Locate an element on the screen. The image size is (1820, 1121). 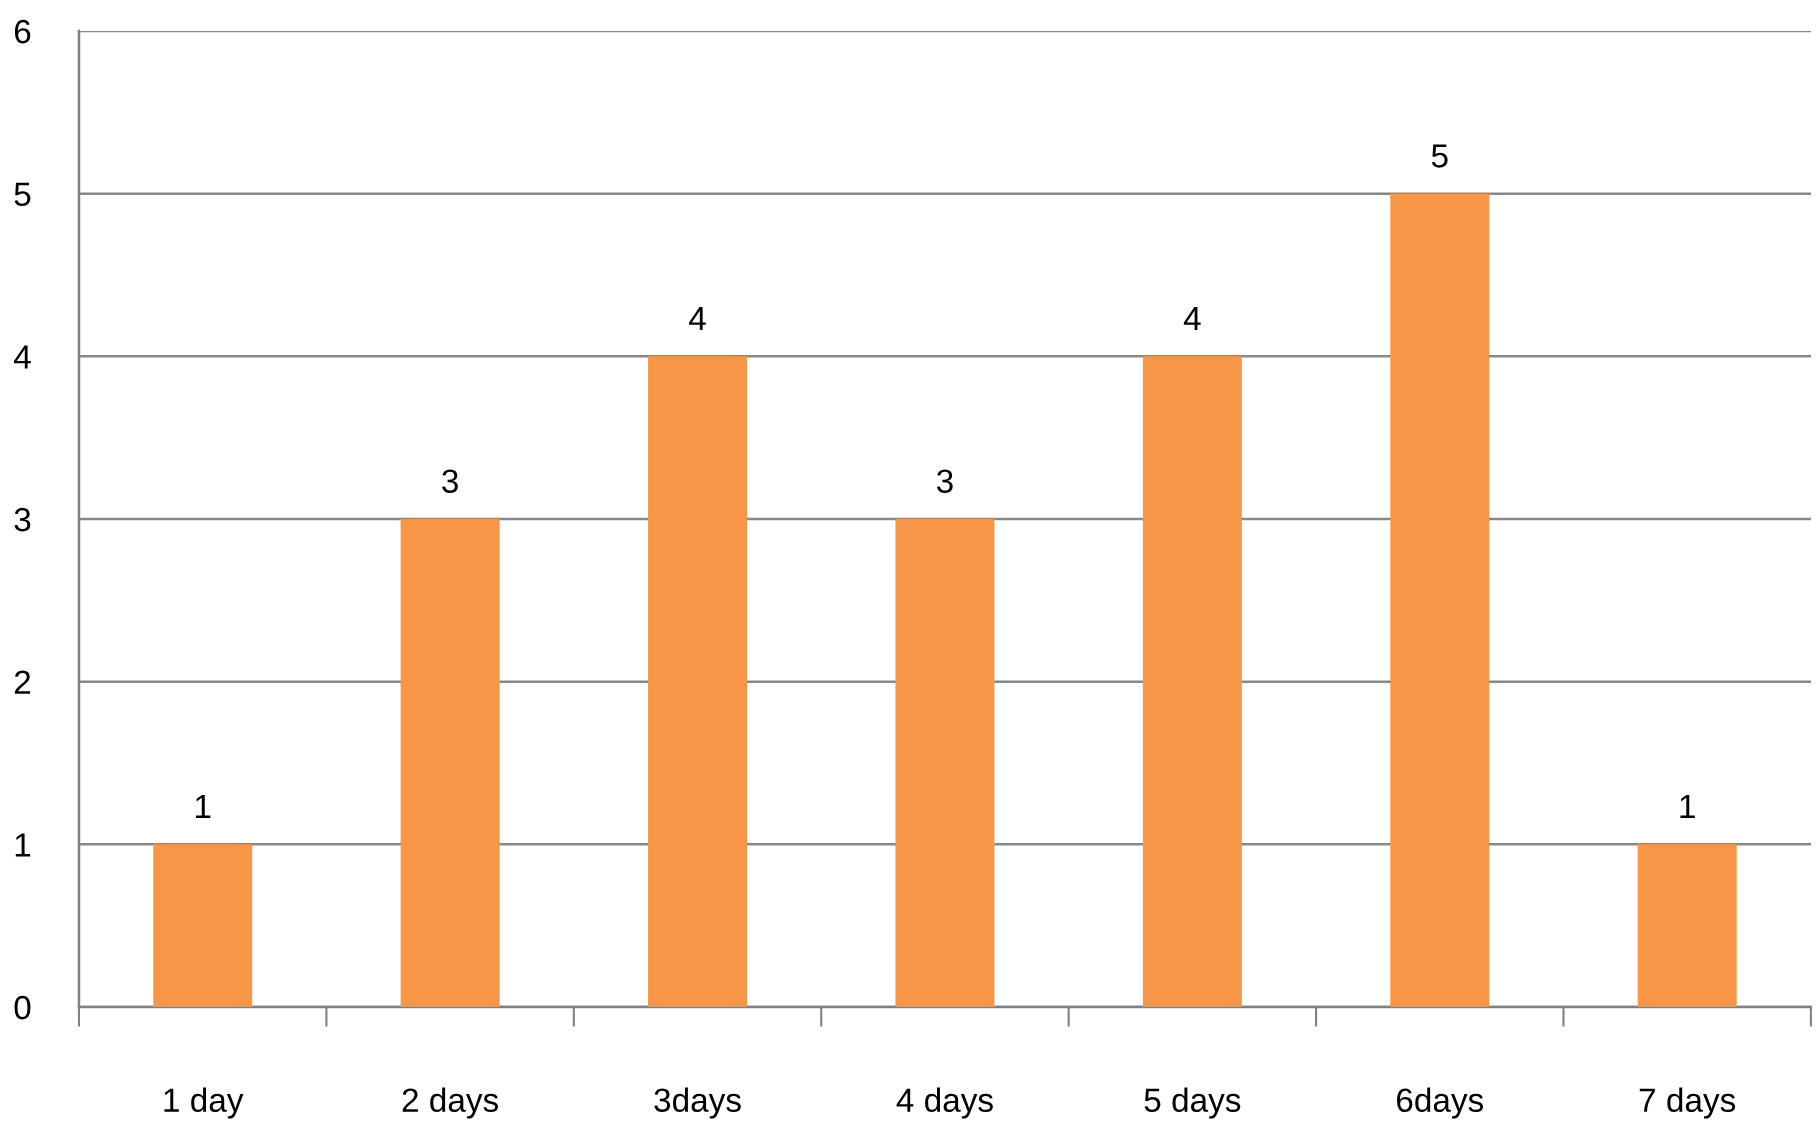
y-tick-label: 1 is located at coordinates (23, 845).